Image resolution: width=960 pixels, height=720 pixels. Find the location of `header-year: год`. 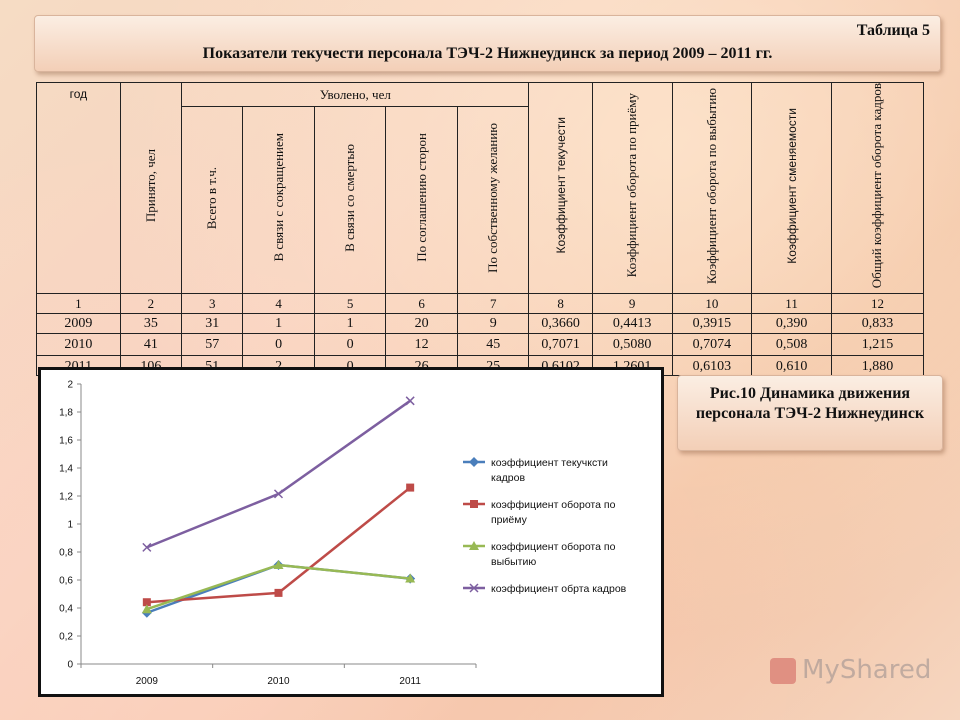

header-year: год is located at coordinates (78, 188).